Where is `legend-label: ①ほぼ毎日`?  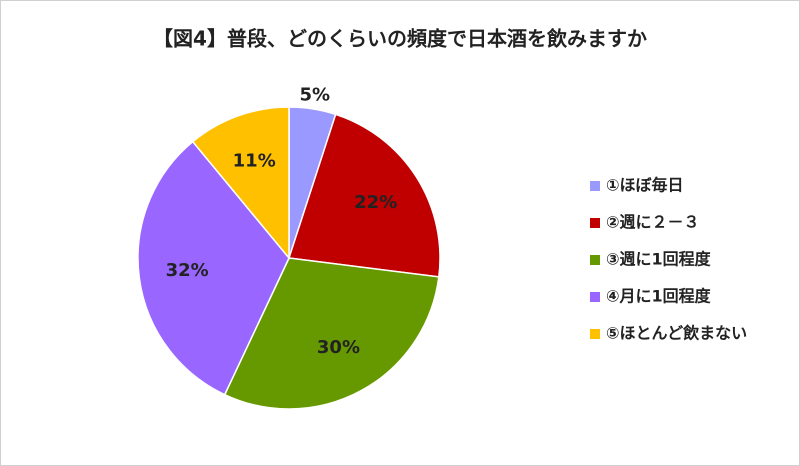
legend-label: ①ほぼ毎日 is located at coordinates (645, 185).